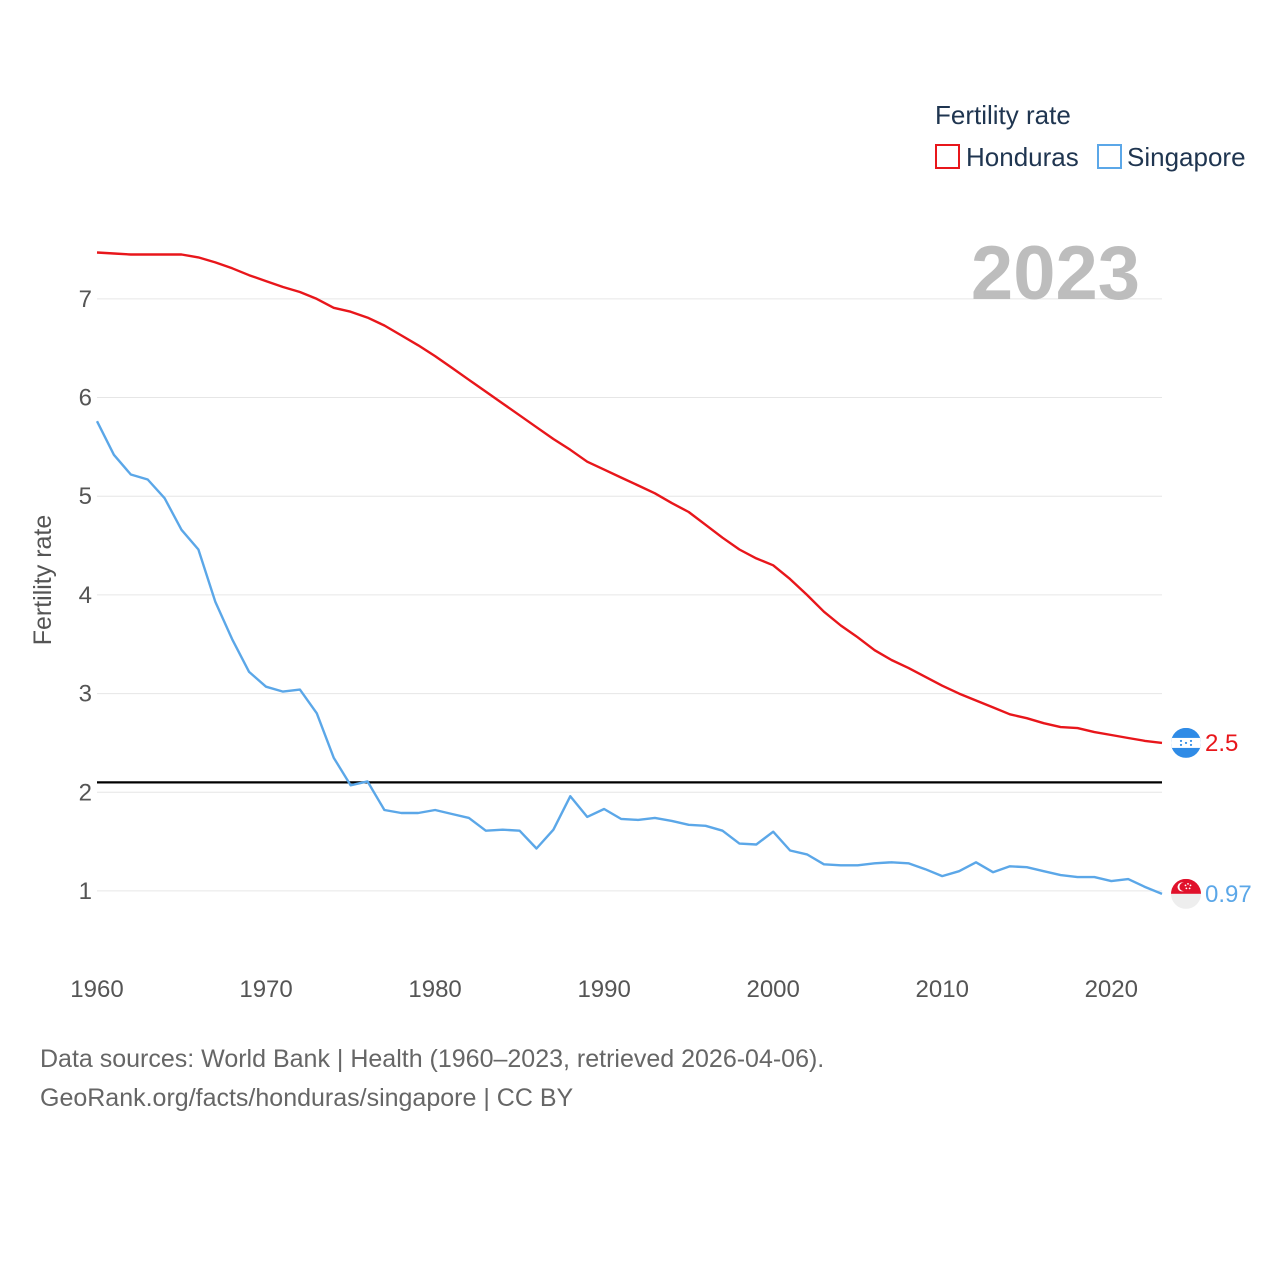 Image resolution: width=1280 pixels, height=1280 pixels. What do you see at coordinates (942, 989) in the screenshot?
I see `x-tick-label-2010: 2010` at bounding box center [942, 989].